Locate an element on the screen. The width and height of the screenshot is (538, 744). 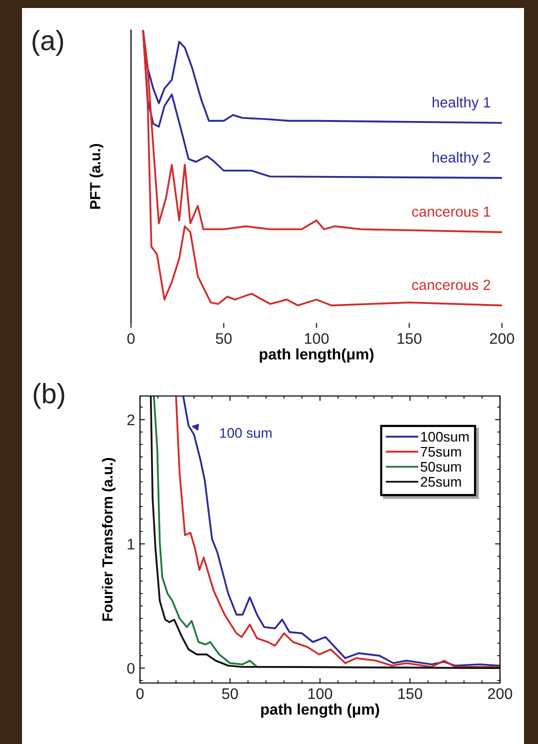
series-label: healthy 2 is located at coordinates (461, 159).